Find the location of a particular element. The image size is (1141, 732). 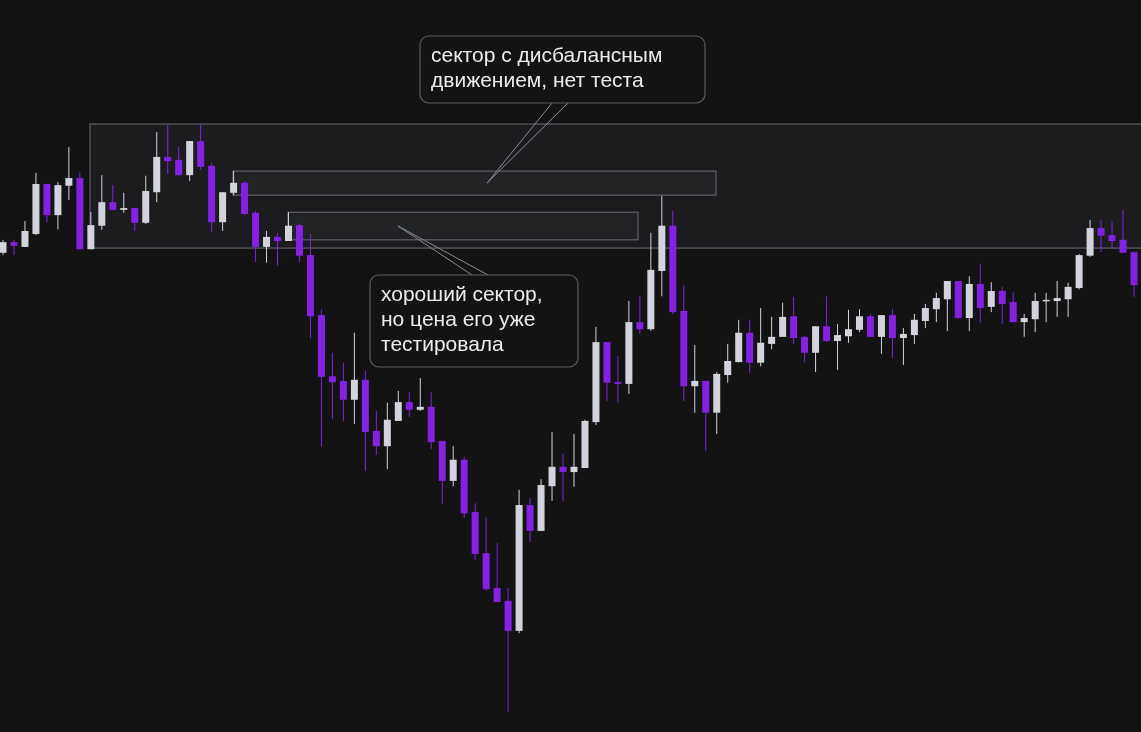

text: сектор с дисбалансным движением, нет теста is located at coordinates (547, 67).